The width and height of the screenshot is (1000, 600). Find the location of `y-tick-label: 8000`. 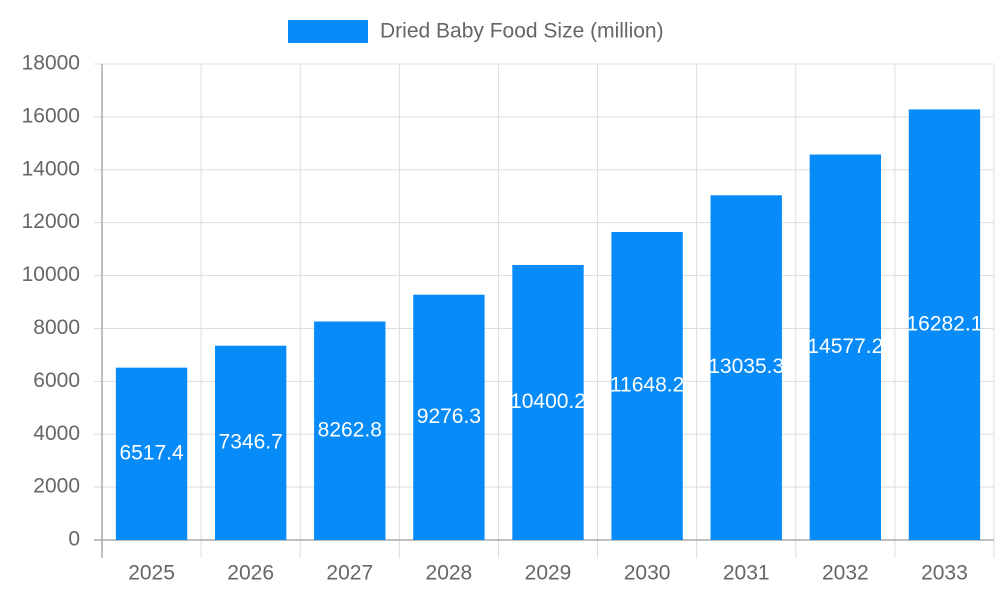

y-tick-label: 8000 is located at coordinates (56, 327).